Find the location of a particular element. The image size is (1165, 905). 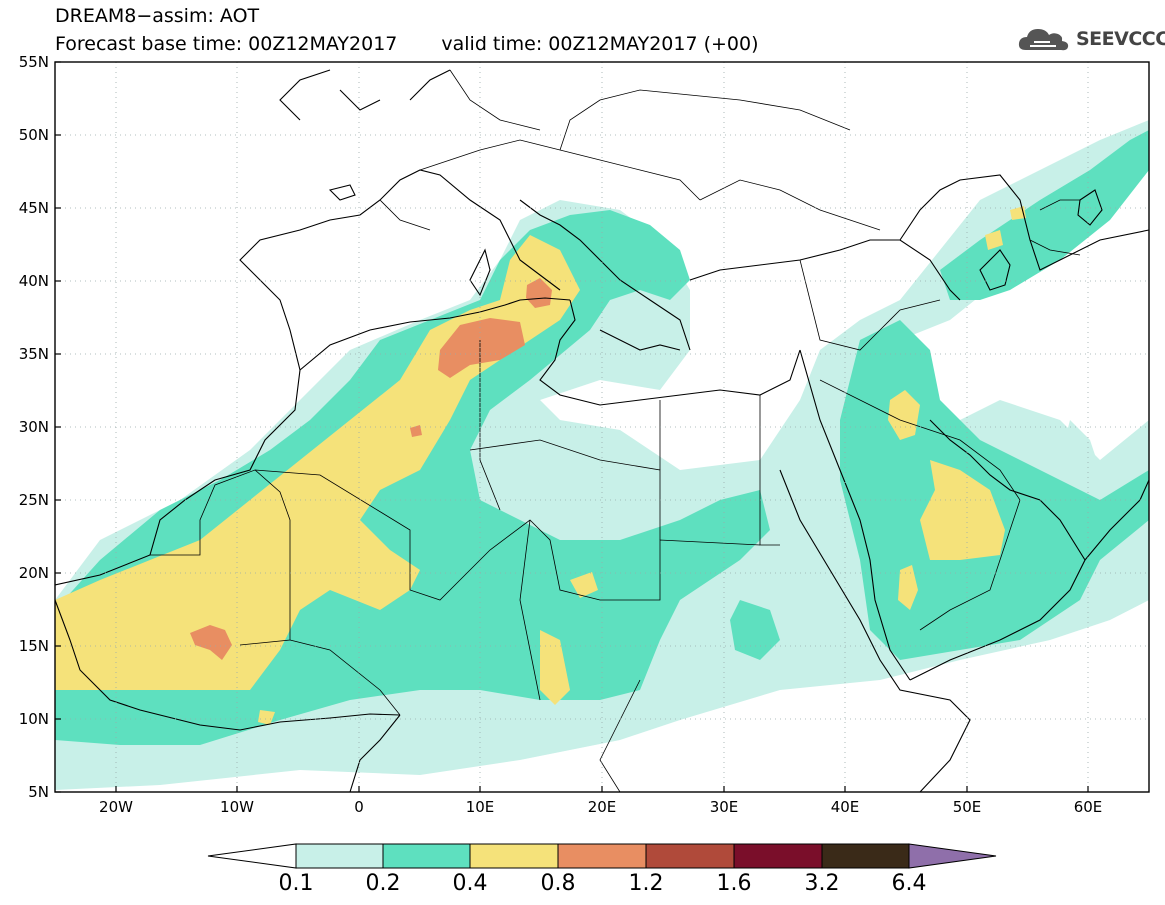

lat-label: 25N is located at coordinates (34, 500).